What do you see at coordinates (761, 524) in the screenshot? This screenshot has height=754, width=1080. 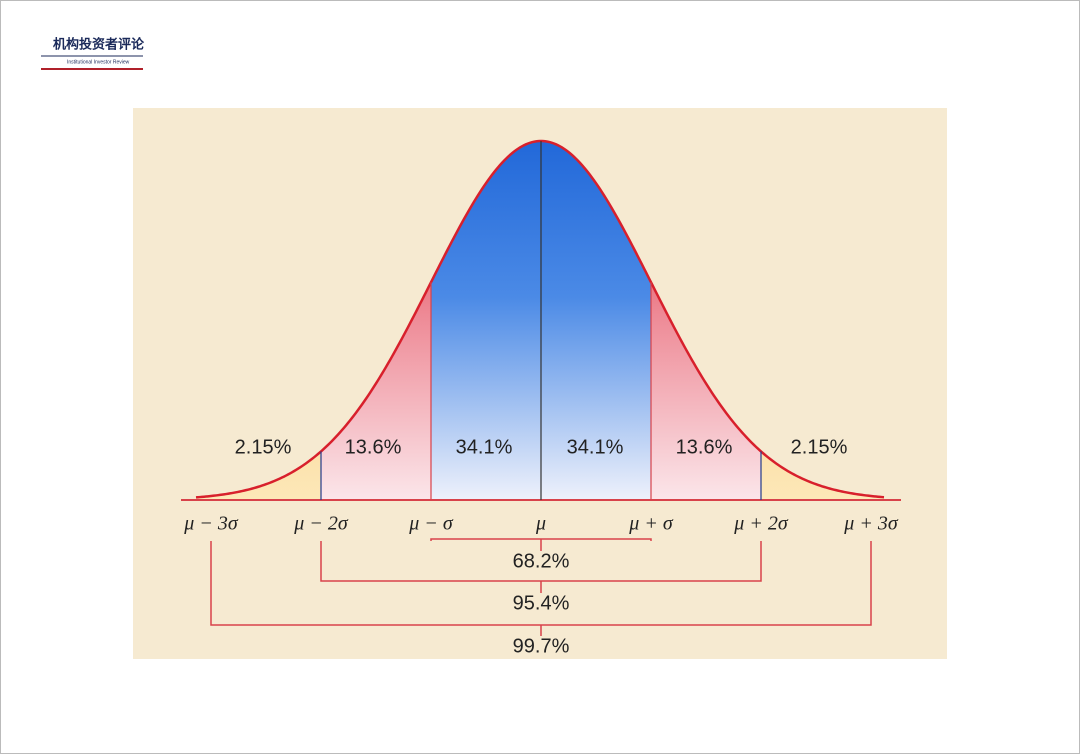 I see `axis-label: μ + 2σ` at bounding box center [761, 524].